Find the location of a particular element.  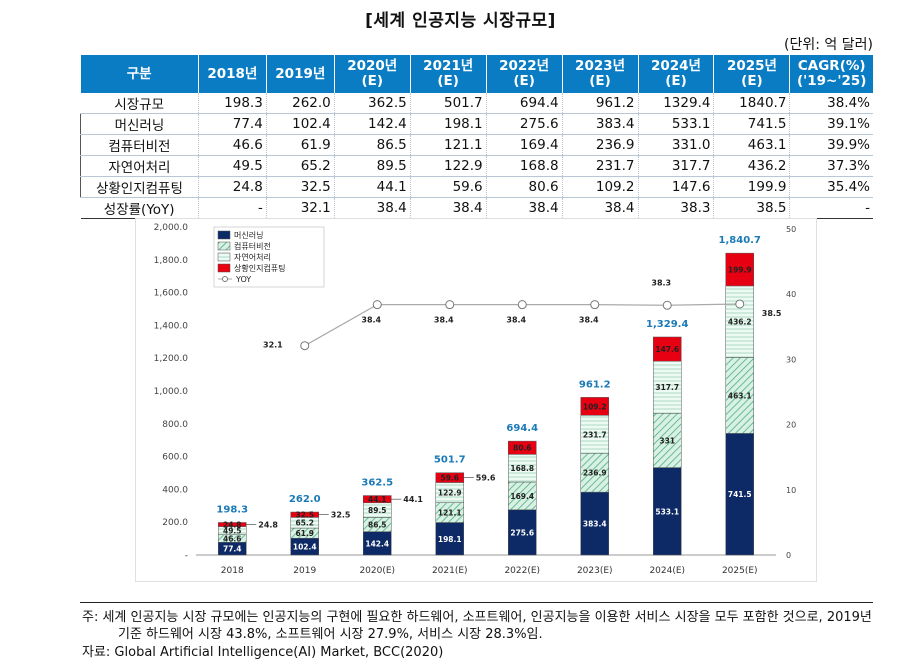

side-value-label: 44.1 is located at coordinates (413, 499).